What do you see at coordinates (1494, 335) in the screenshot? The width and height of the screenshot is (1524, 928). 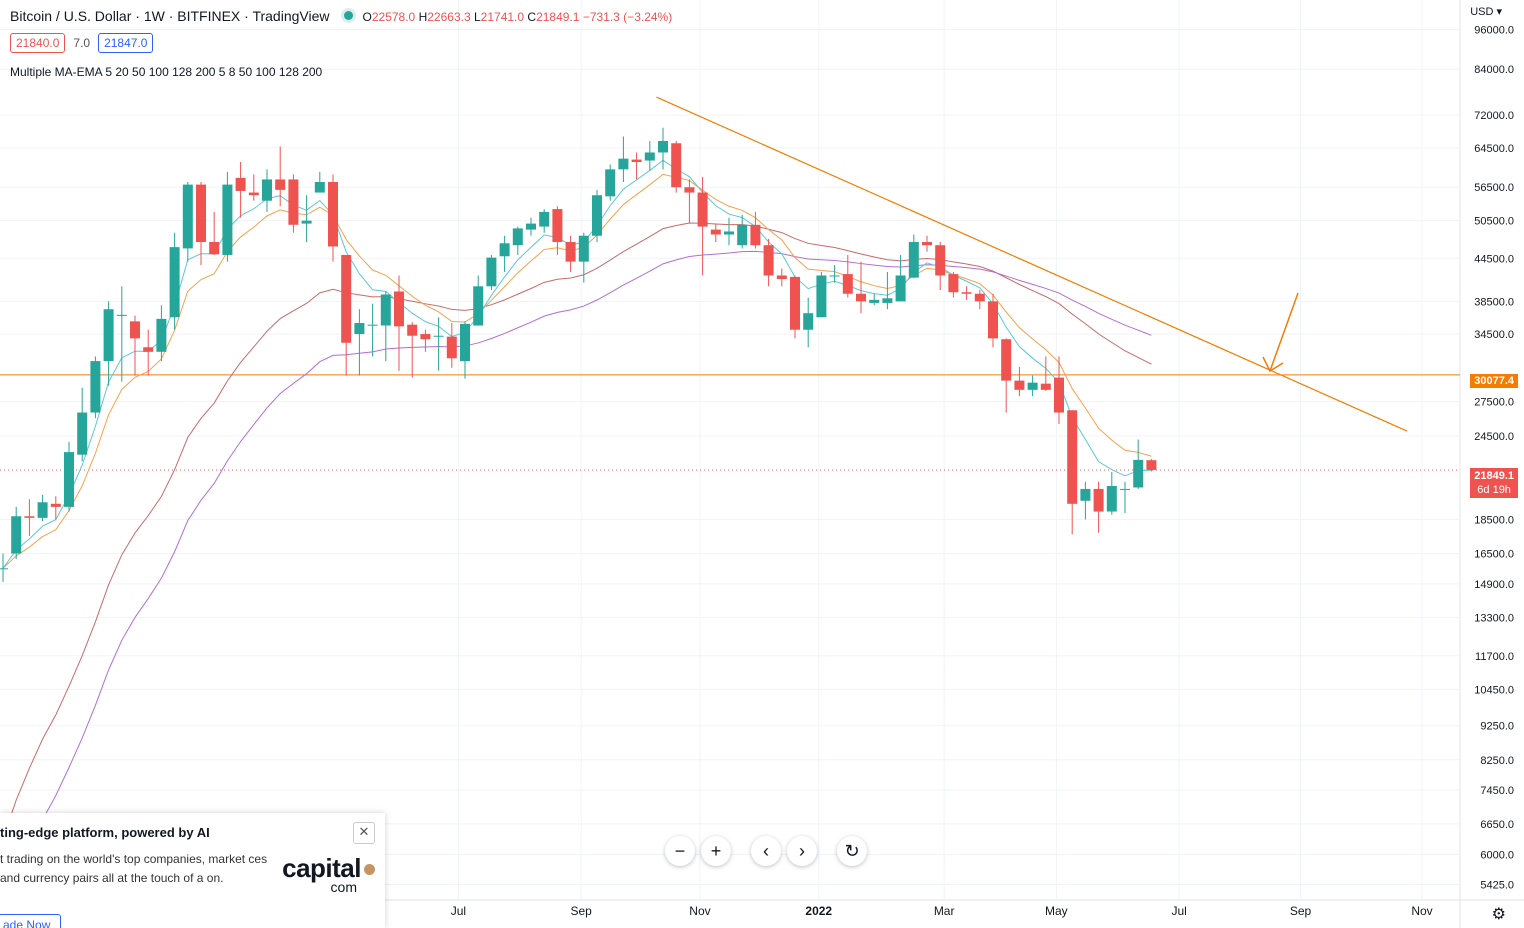 I see `y-tick-label: 34500.0` at bounding box center [1494, 335].